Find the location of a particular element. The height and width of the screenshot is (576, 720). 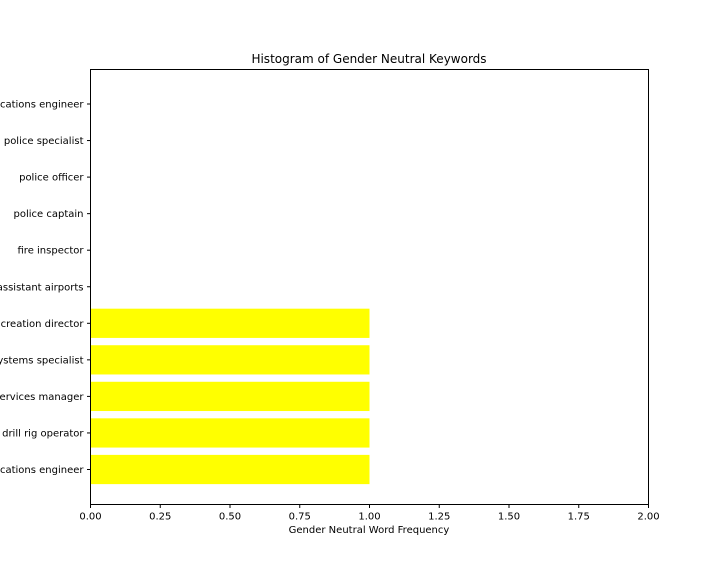

y-tick-label: creation director is located at coordinates (43, 324).